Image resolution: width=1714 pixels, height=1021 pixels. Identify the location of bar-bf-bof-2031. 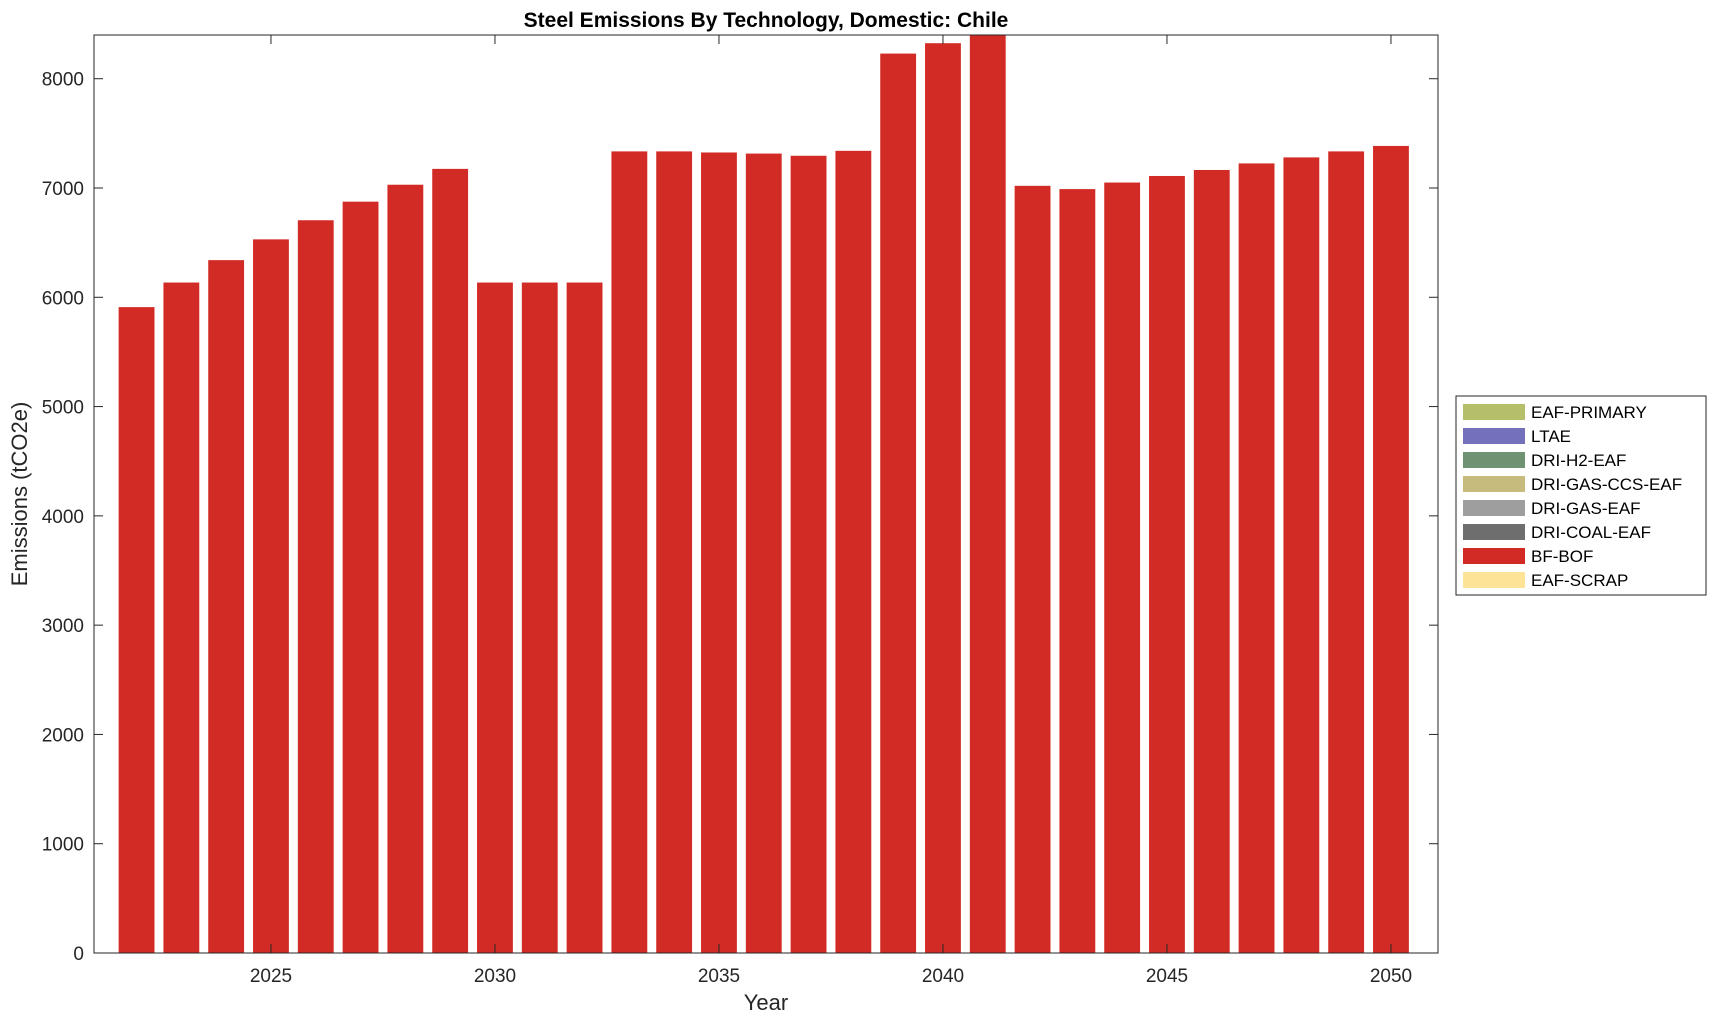
(539, 617).